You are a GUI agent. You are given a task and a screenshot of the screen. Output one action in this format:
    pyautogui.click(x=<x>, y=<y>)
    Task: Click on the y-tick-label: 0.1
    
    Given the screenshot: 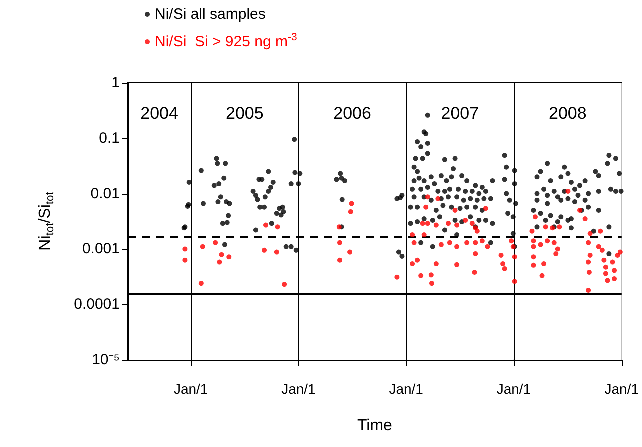 What is the action you would take?
    pyautogui.click(x=109, y=138)
    